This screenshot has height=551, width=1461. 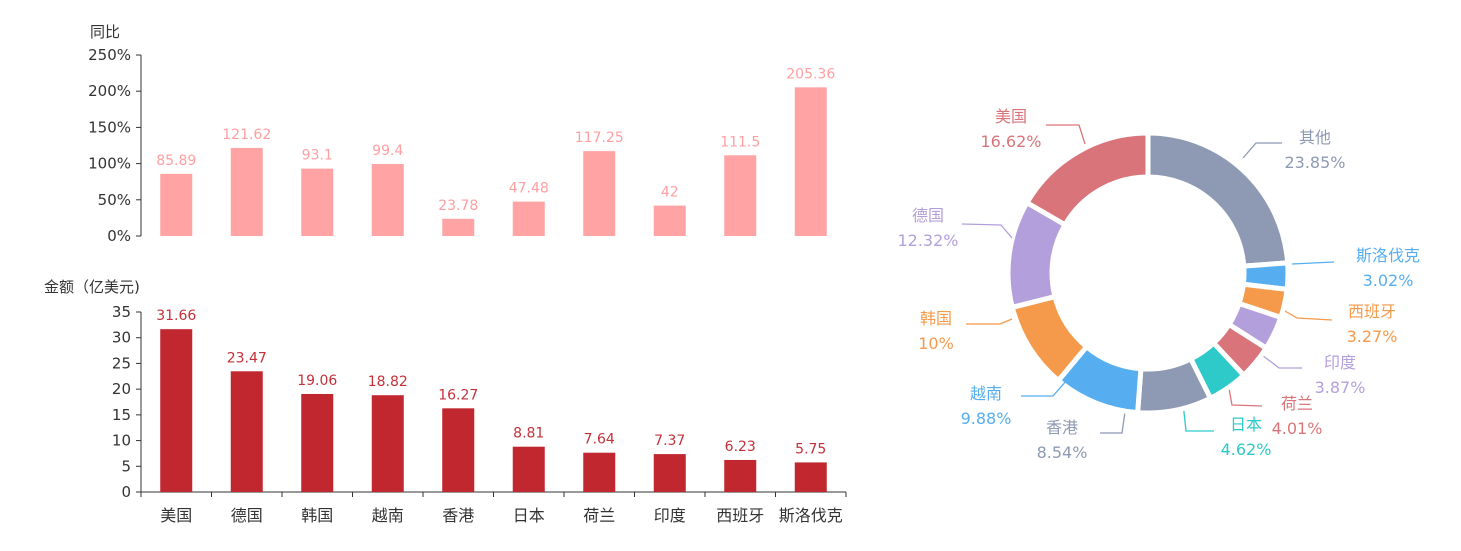 I want to click on donut-slice-percent-label: 9.88%, so click(x=986, y=418).